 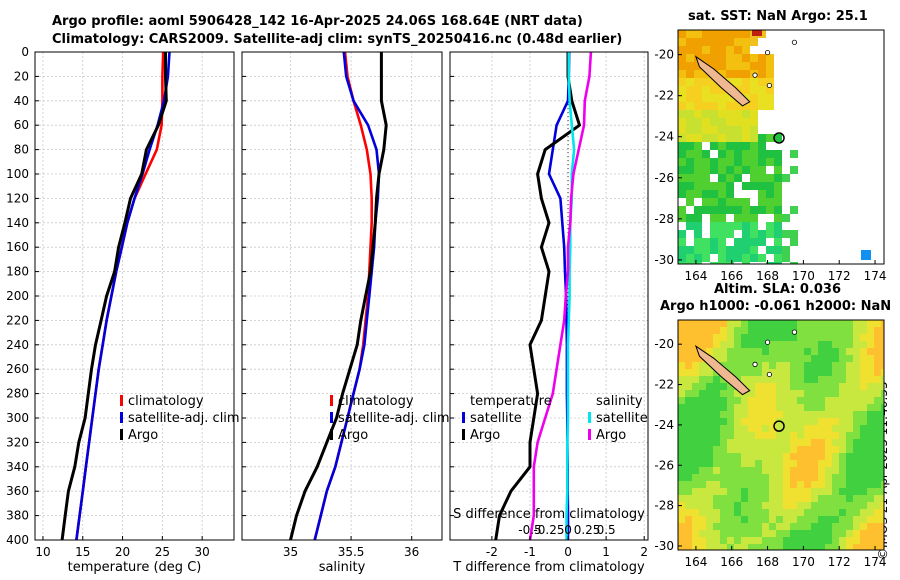 What do you see at coordinates (21, 125) in the screenshot?
I see `depth-tick-label: 60` at bounding box center [21, 125].